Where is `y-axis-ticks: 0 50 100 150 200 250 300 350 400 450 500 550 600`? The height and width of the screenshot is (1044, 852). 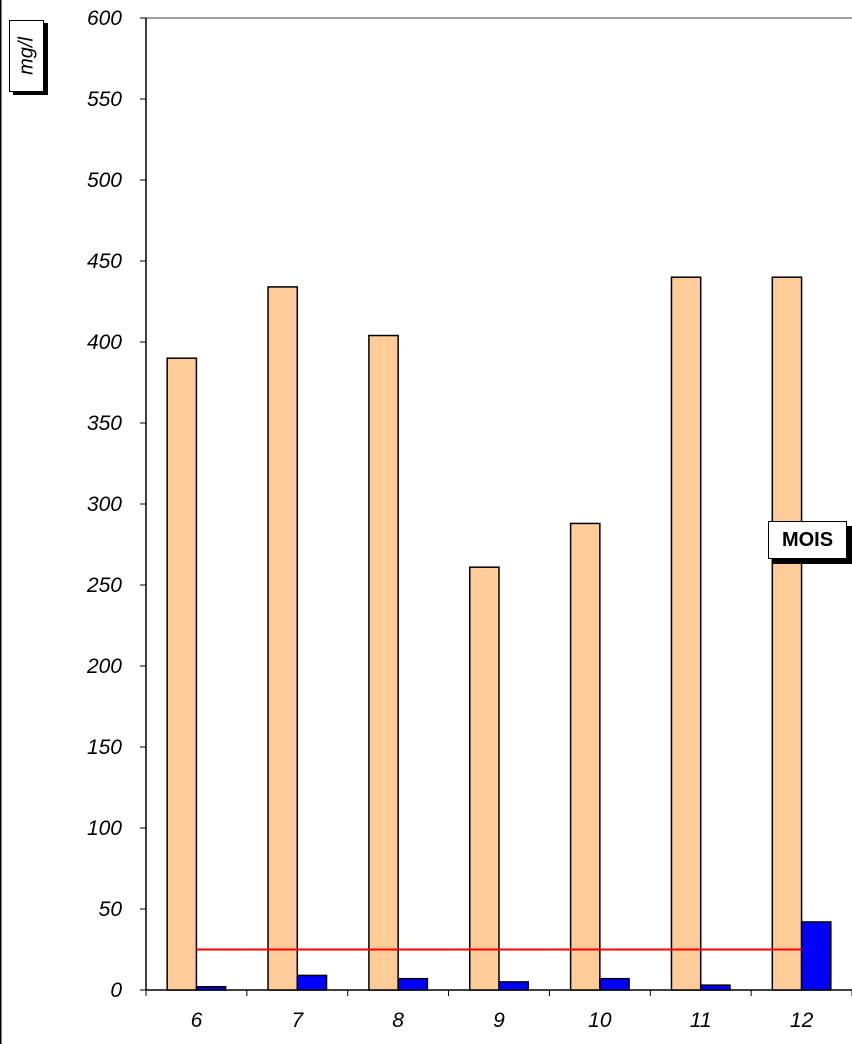
y-axis-ticks: 0 50 100 150 200 250 300 350 400 450 500 550 600 is located at coordinates (116, 504).